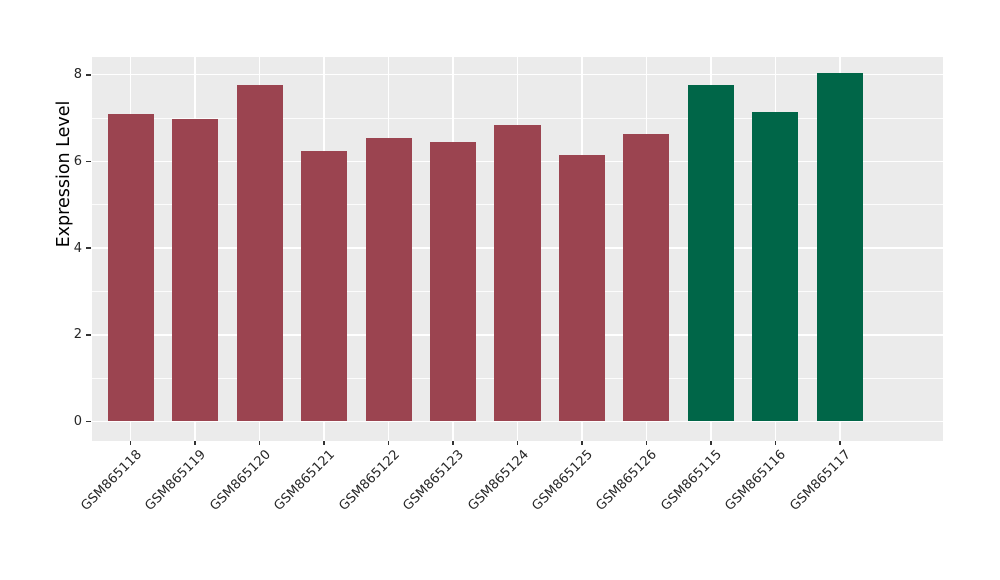  I want to click on y-tick-label: 0, so click(77, 421).